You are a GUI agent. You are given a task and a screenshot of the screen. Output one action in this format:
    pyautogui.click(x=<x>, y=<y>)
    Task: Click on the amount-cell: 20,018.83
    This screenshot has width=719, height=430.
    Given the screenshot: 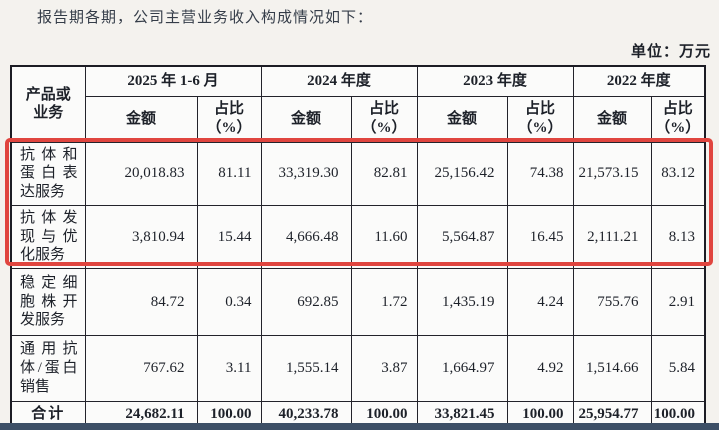 What is the action you would take?
    pyautogui.click(x=141, y=173)
    